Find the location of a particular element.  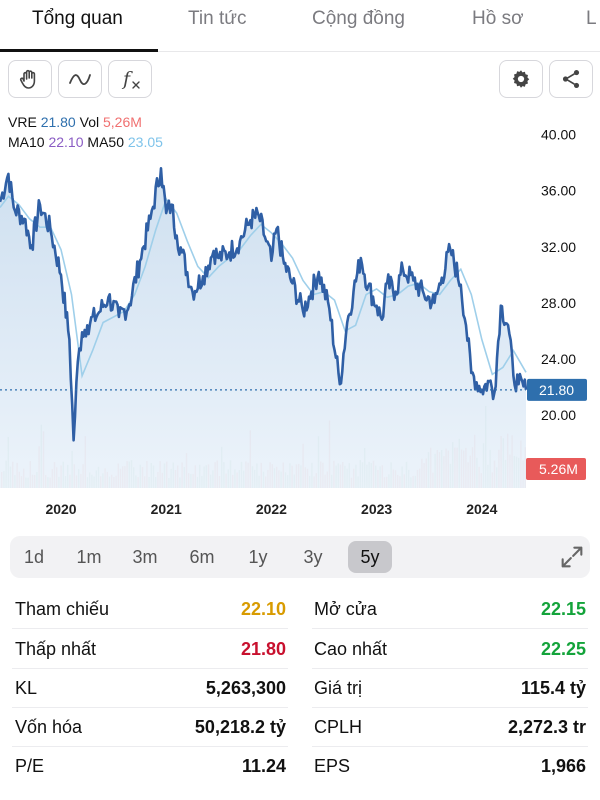

legend-row-2: MA10 22.10 MA50 23.05 is located at coordinates (85, 142).